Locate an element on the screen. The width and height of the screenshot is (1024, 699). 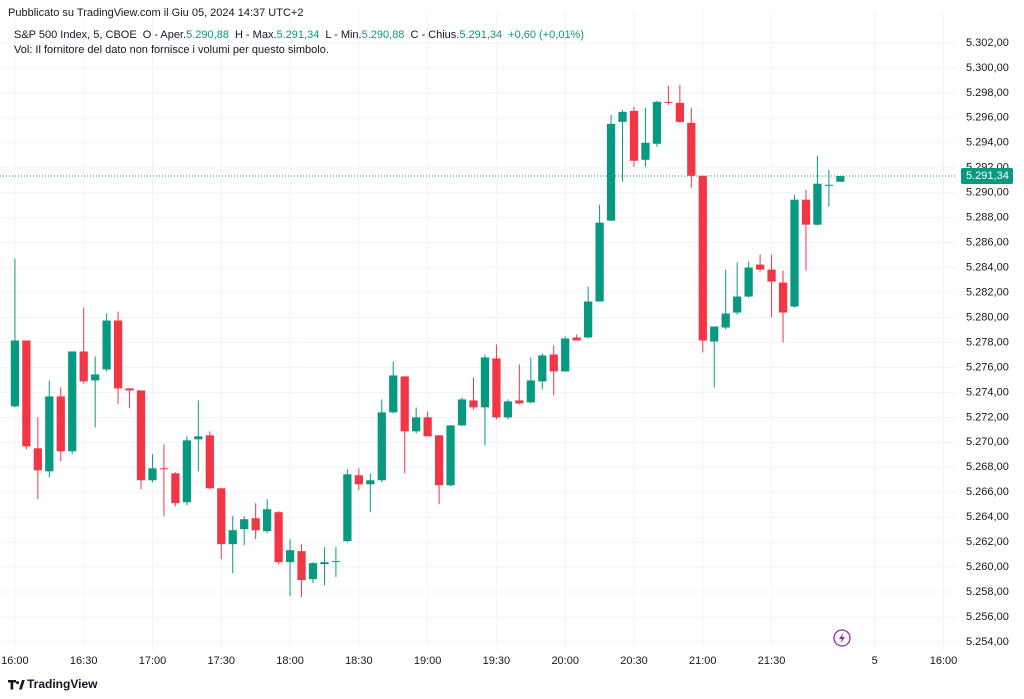
y-tick-label: 5.260,00 is located at coordinates (987, 567).